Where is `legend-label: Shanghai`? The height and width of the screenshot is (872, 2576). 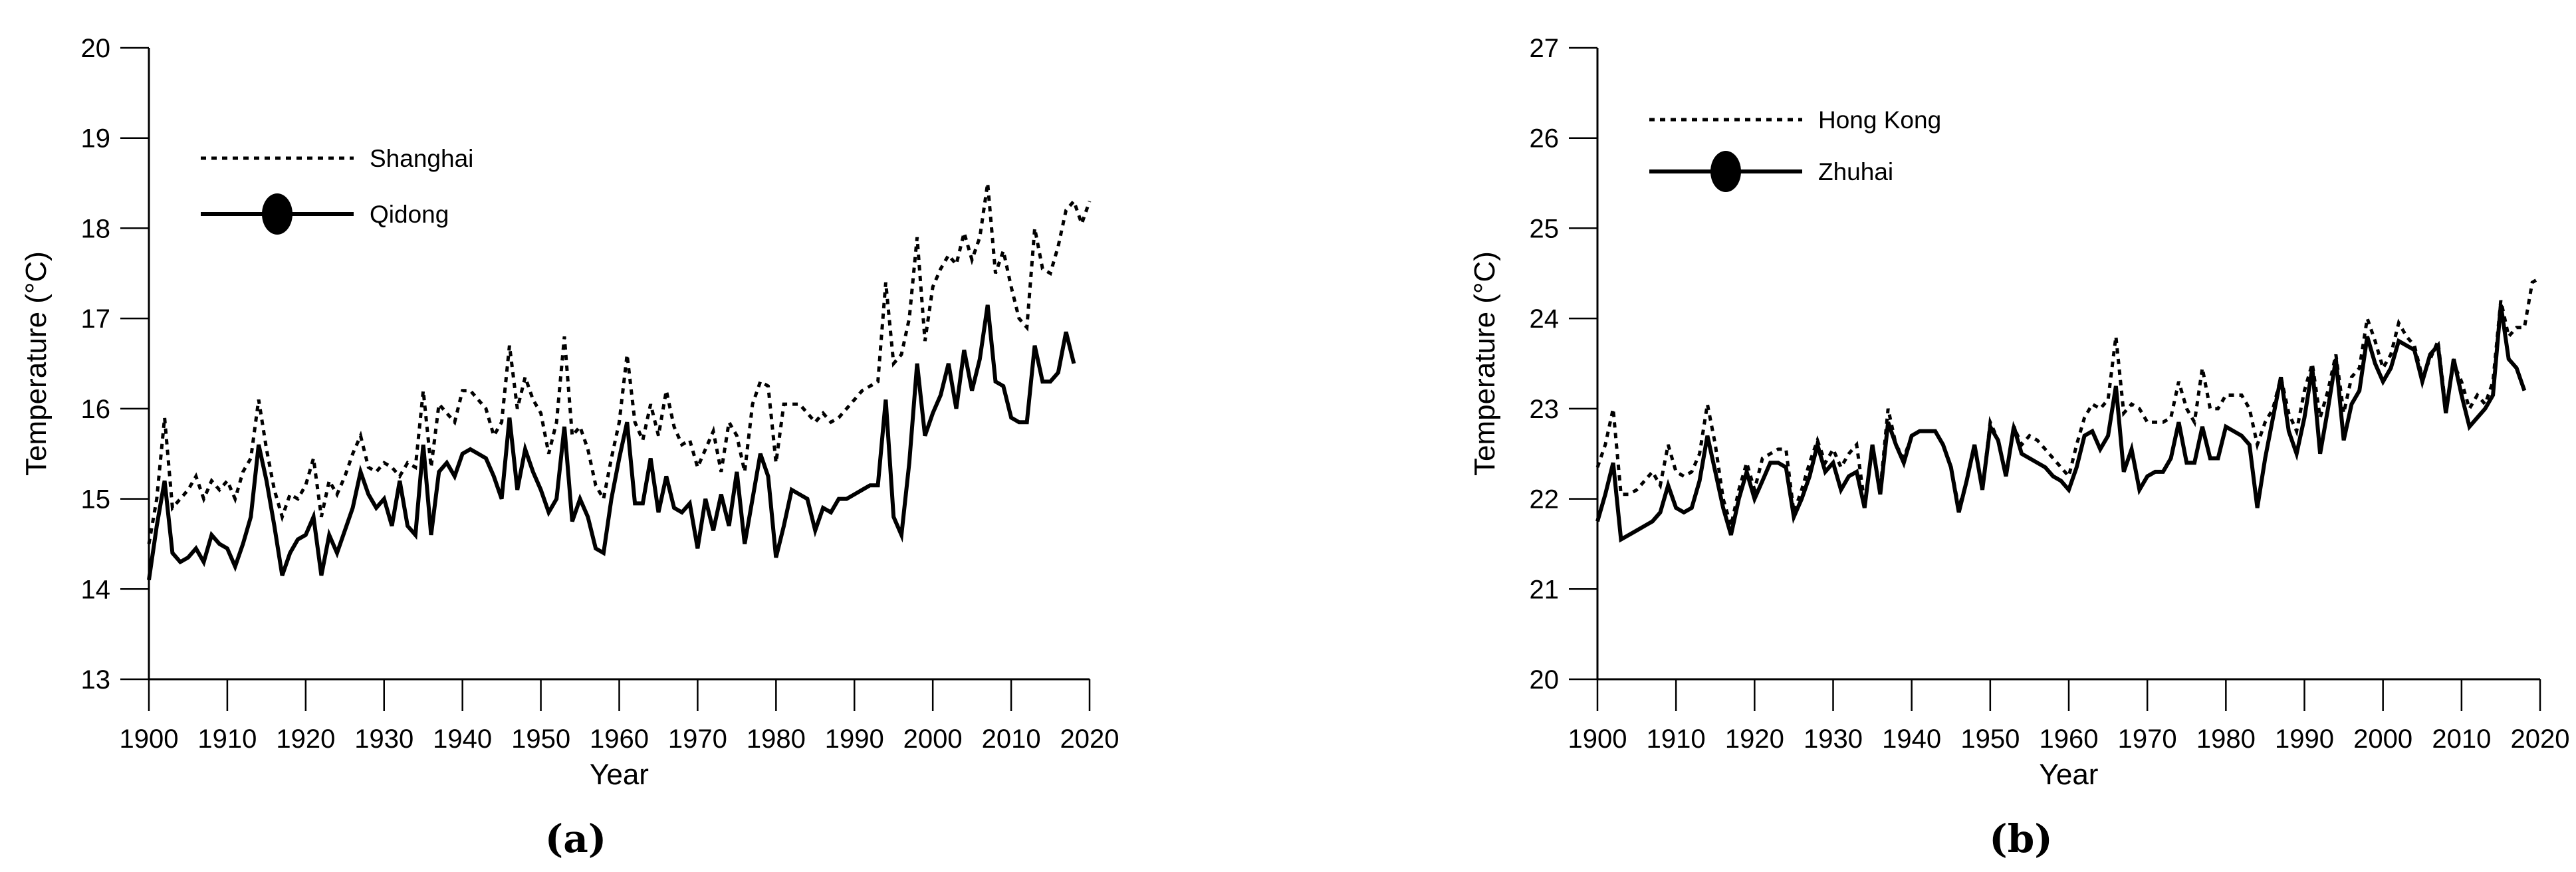
legend-label: Shanghai is located at coordinates (421, 159).